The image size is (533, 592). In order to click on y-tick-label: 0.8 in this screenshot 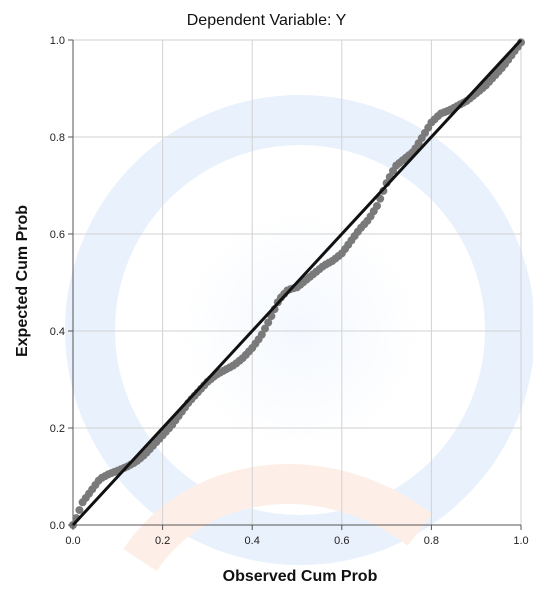, I will do `click(57, 138)`.